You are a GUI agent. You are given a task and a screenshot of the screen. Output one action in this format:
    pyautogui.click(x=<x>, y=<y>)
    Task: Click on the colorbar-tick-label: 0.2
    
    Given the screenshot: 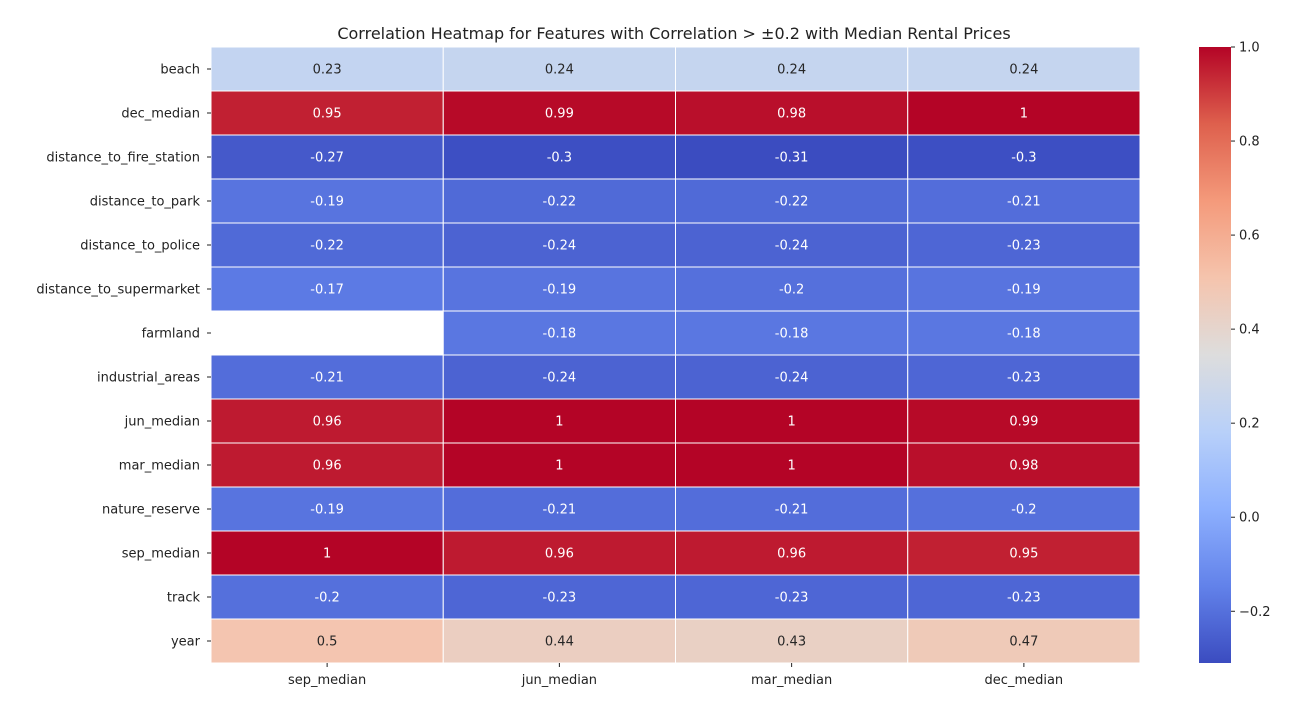 What is the action you would take?
    pyautogui.click(x=1249, y=424)
    